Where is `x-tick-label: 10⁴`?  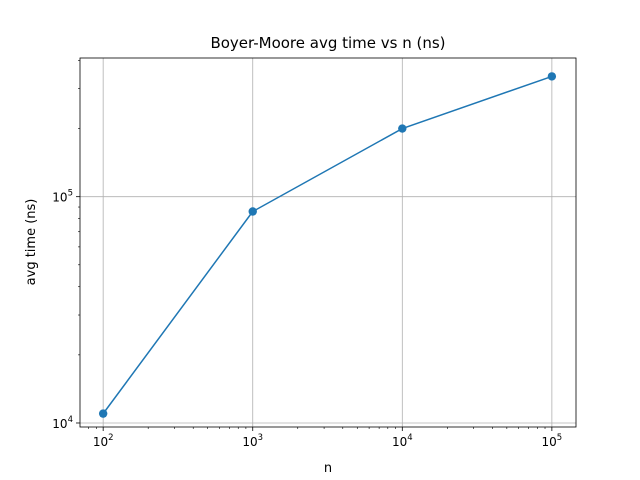 x-tick-label: 10⁴ is located at coordinates (402, 441).